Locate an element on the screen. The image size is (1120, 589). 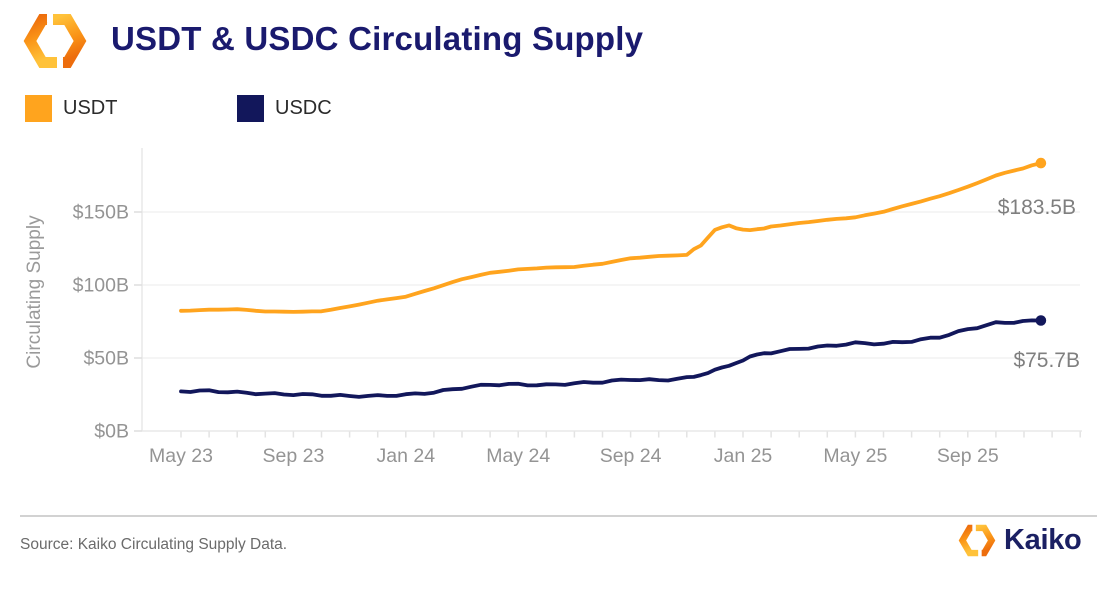
y-tick-label: $50B is located at coordinates (106, 359).